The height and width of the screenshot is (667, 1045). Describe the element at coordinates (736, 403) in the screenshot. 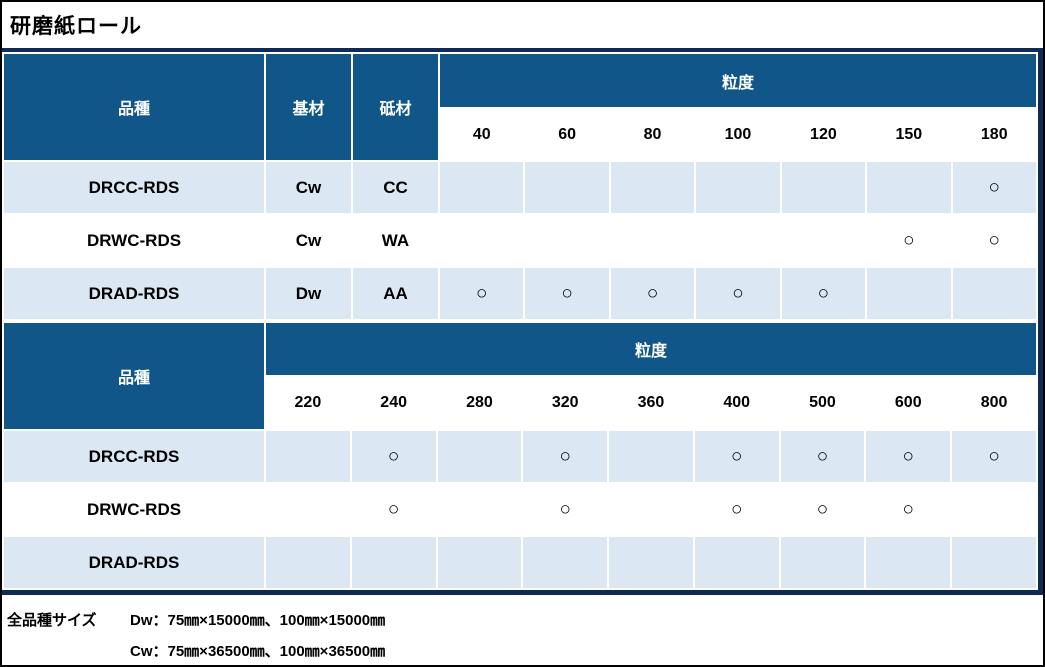

I see `grit-size-header: 400` at that location.